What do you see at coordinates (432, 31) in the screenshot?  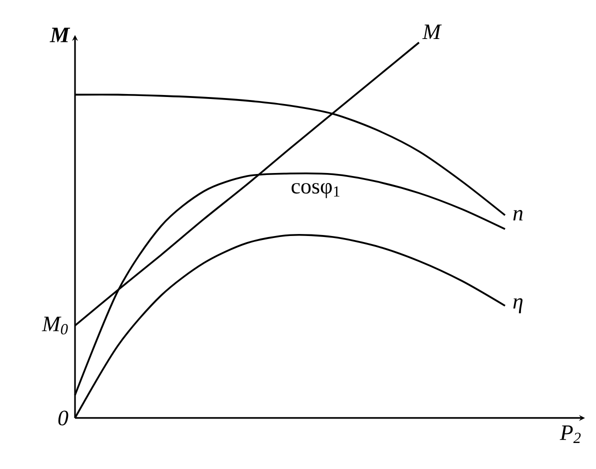 I see `series-label: M` at bounding box center [432, 31].